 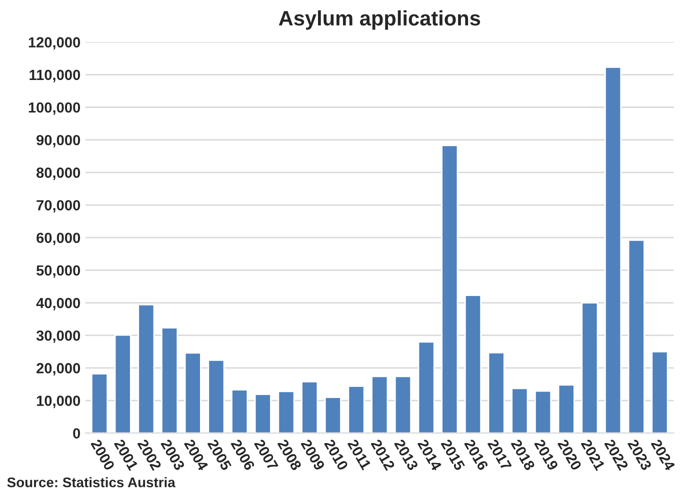 I want to click on y-tick-label: 40,000, so click(x=58, y=304).